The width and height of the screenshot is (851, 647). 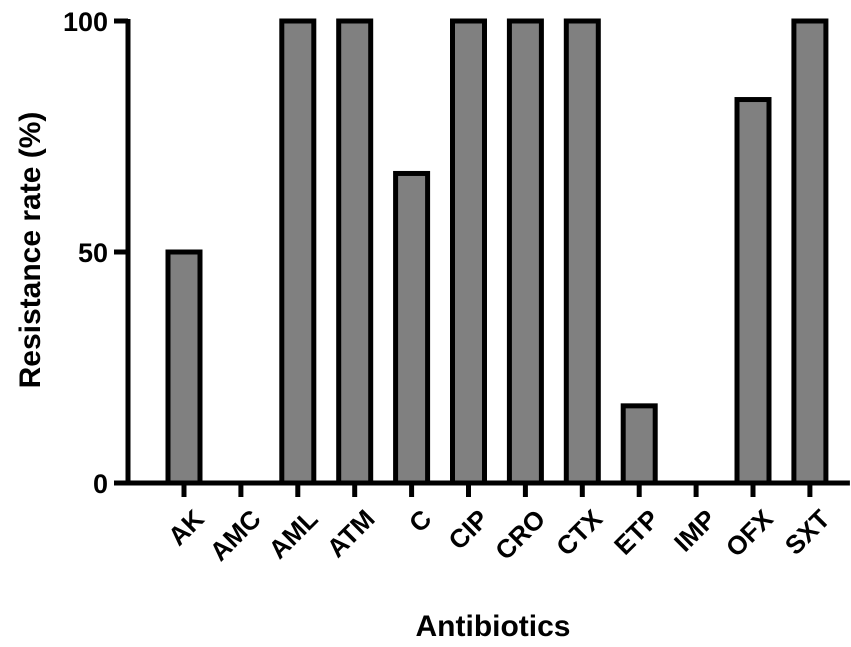 I want to click on x-tick-label-c: C, so click(x=420, y=520).